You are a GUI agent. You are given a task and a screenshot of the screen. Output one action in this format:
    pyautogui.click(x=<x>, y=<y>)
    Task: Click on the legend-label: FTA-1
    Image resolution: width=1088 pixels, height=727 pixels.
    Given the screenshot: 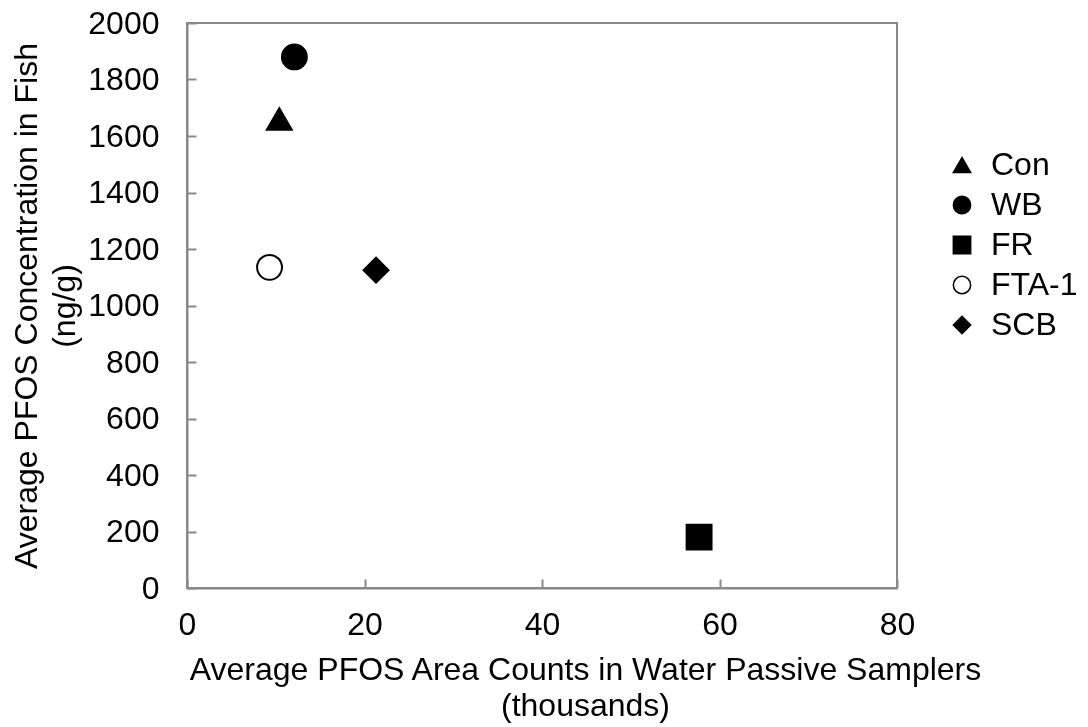 What is the action you would take?
    pyautogui.click(x=1034, y=284)
    